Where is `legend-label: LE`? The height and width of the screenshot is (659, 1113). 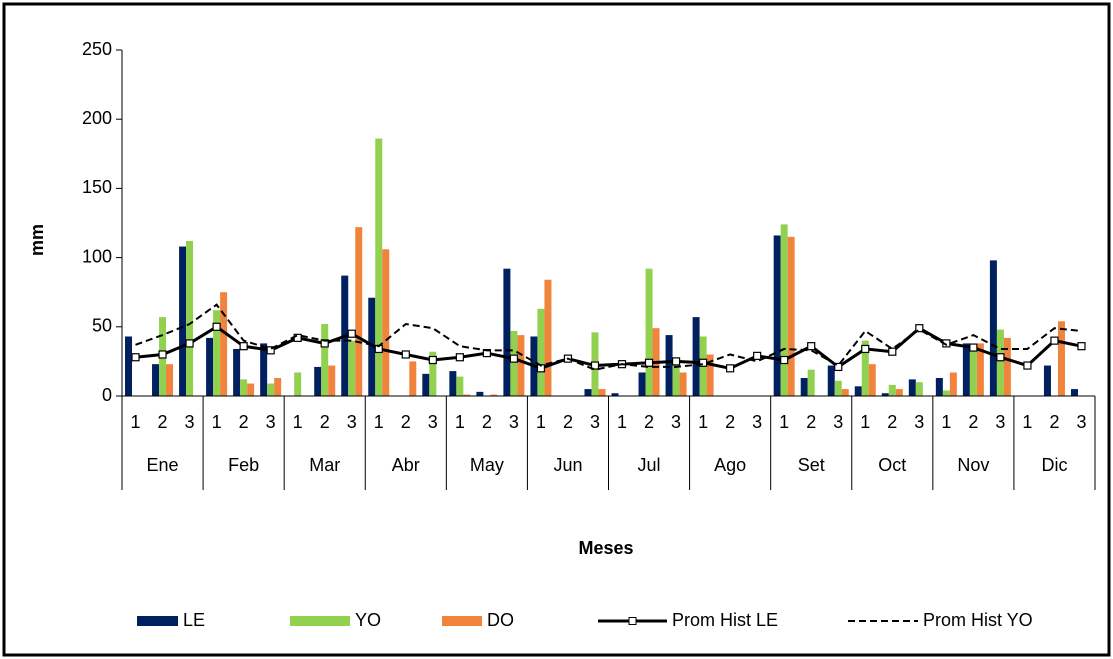
legend-label: LE is located at coordinates (194, 620).